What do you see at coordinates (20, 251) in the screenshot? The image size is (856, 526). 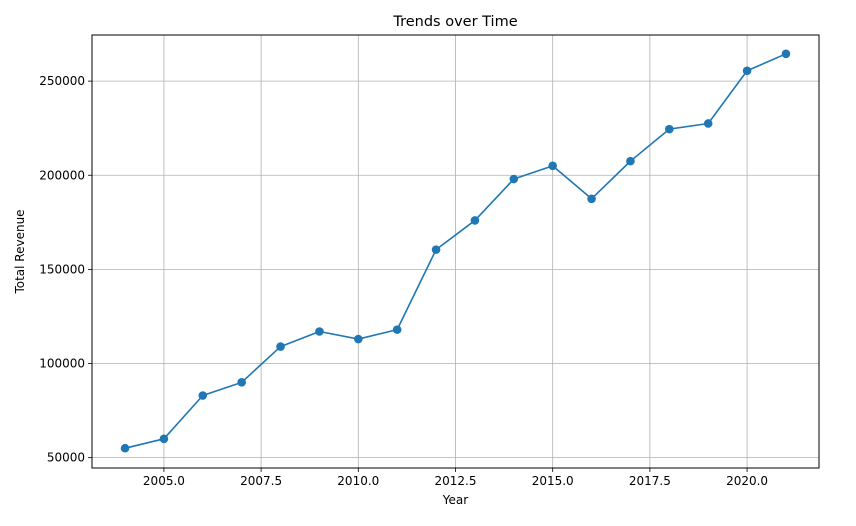 I see `y-axis-label: Total Revenue` at bounding box center [20, 251].